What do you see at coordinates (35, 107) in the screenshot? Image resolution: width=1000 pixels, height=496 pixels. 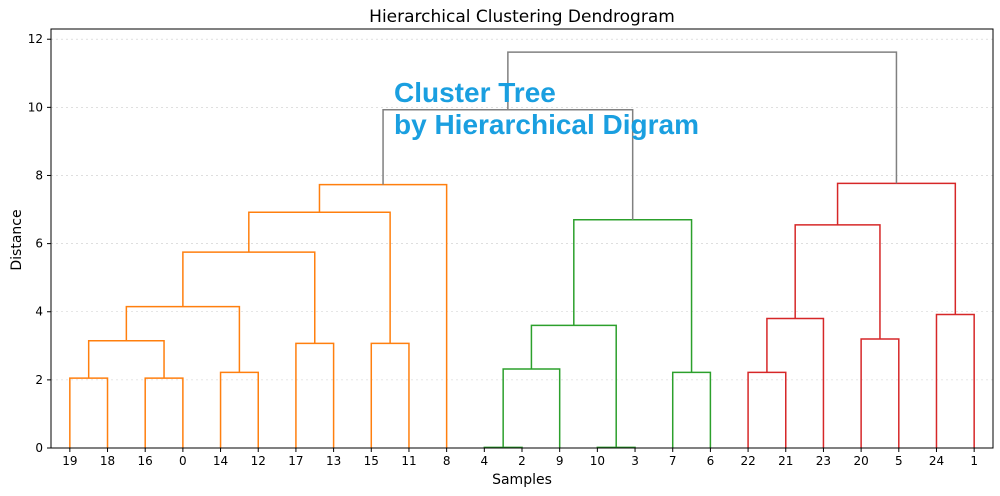 I see `y-tick-label: 10` at bounding box center [35, 107].